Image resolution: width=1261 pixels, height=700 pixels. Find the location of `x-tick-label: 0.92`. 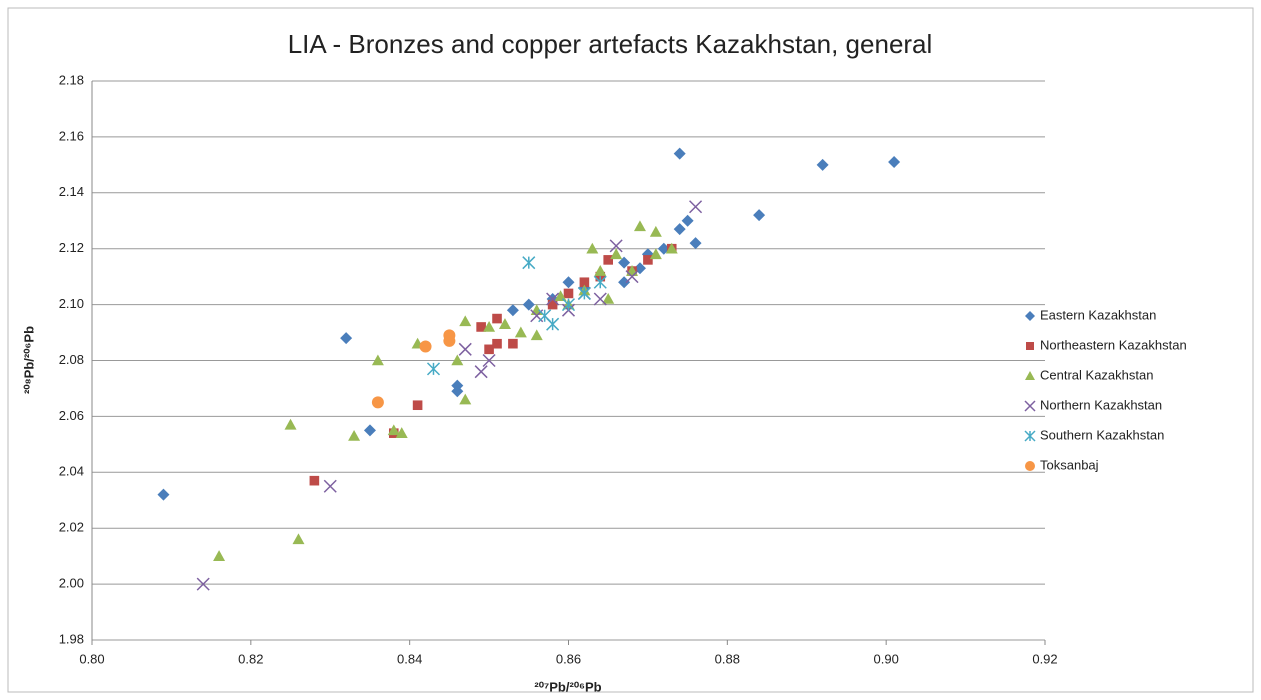

x-tick-label: 0.92 is located at coordinates (1044, 658).